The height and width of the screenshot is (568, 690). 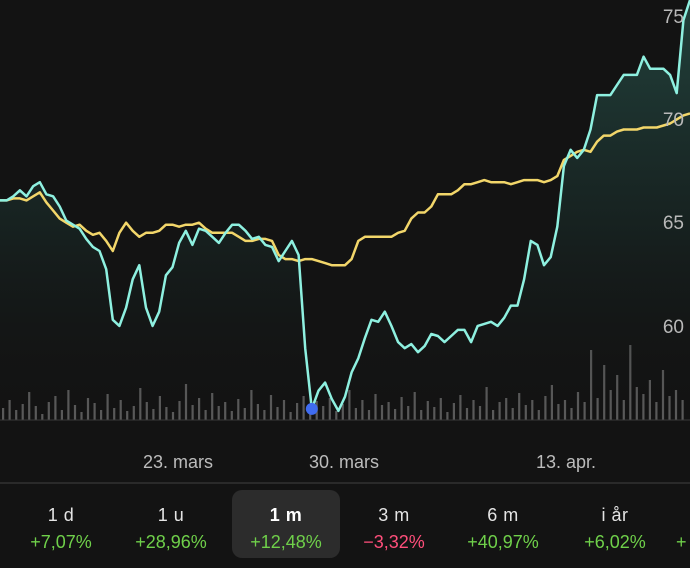 What do you see at coordinates (503, 542) in the screenshot?
I see `tab-change: +40,97%` at bounding box center [503, 542].